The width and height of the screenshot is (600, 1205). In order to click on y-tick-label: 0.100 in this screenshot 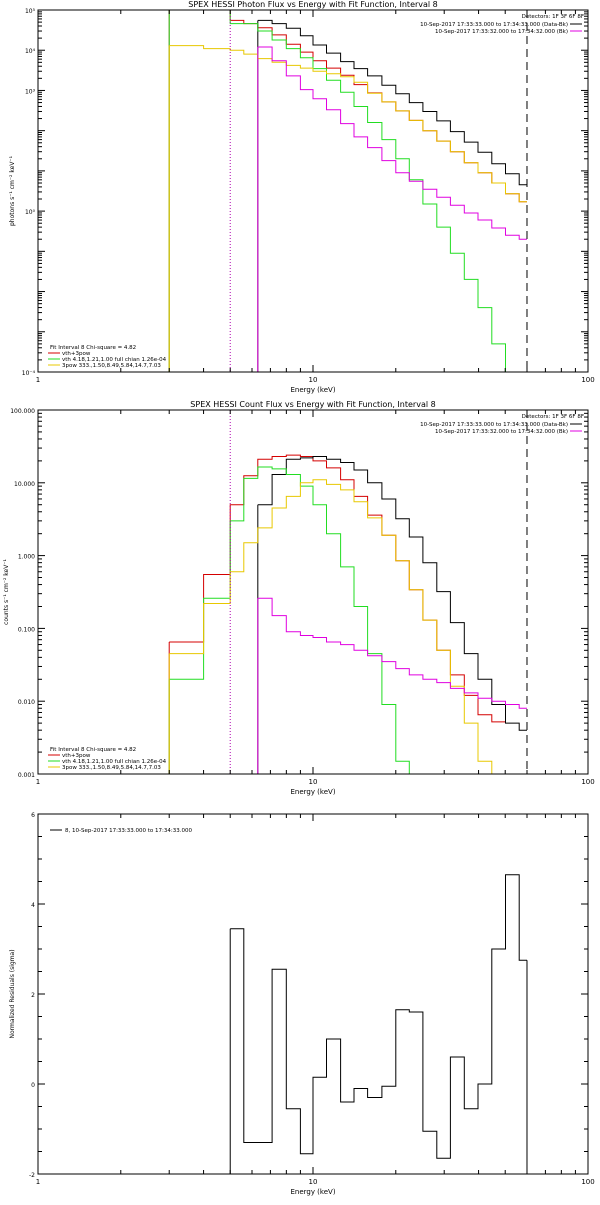, I will do `click(26, 629)`.